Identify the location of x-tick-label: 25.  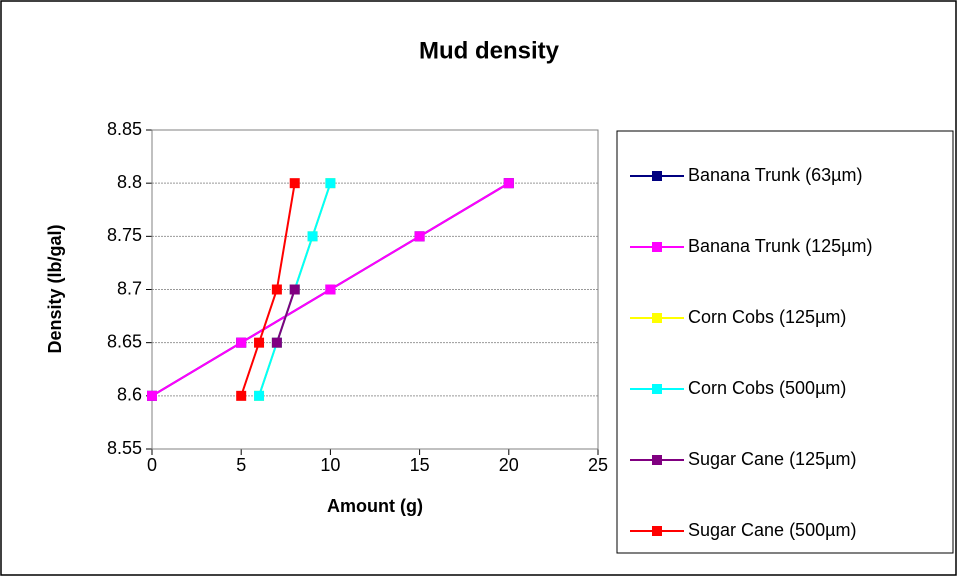
(598, 465).